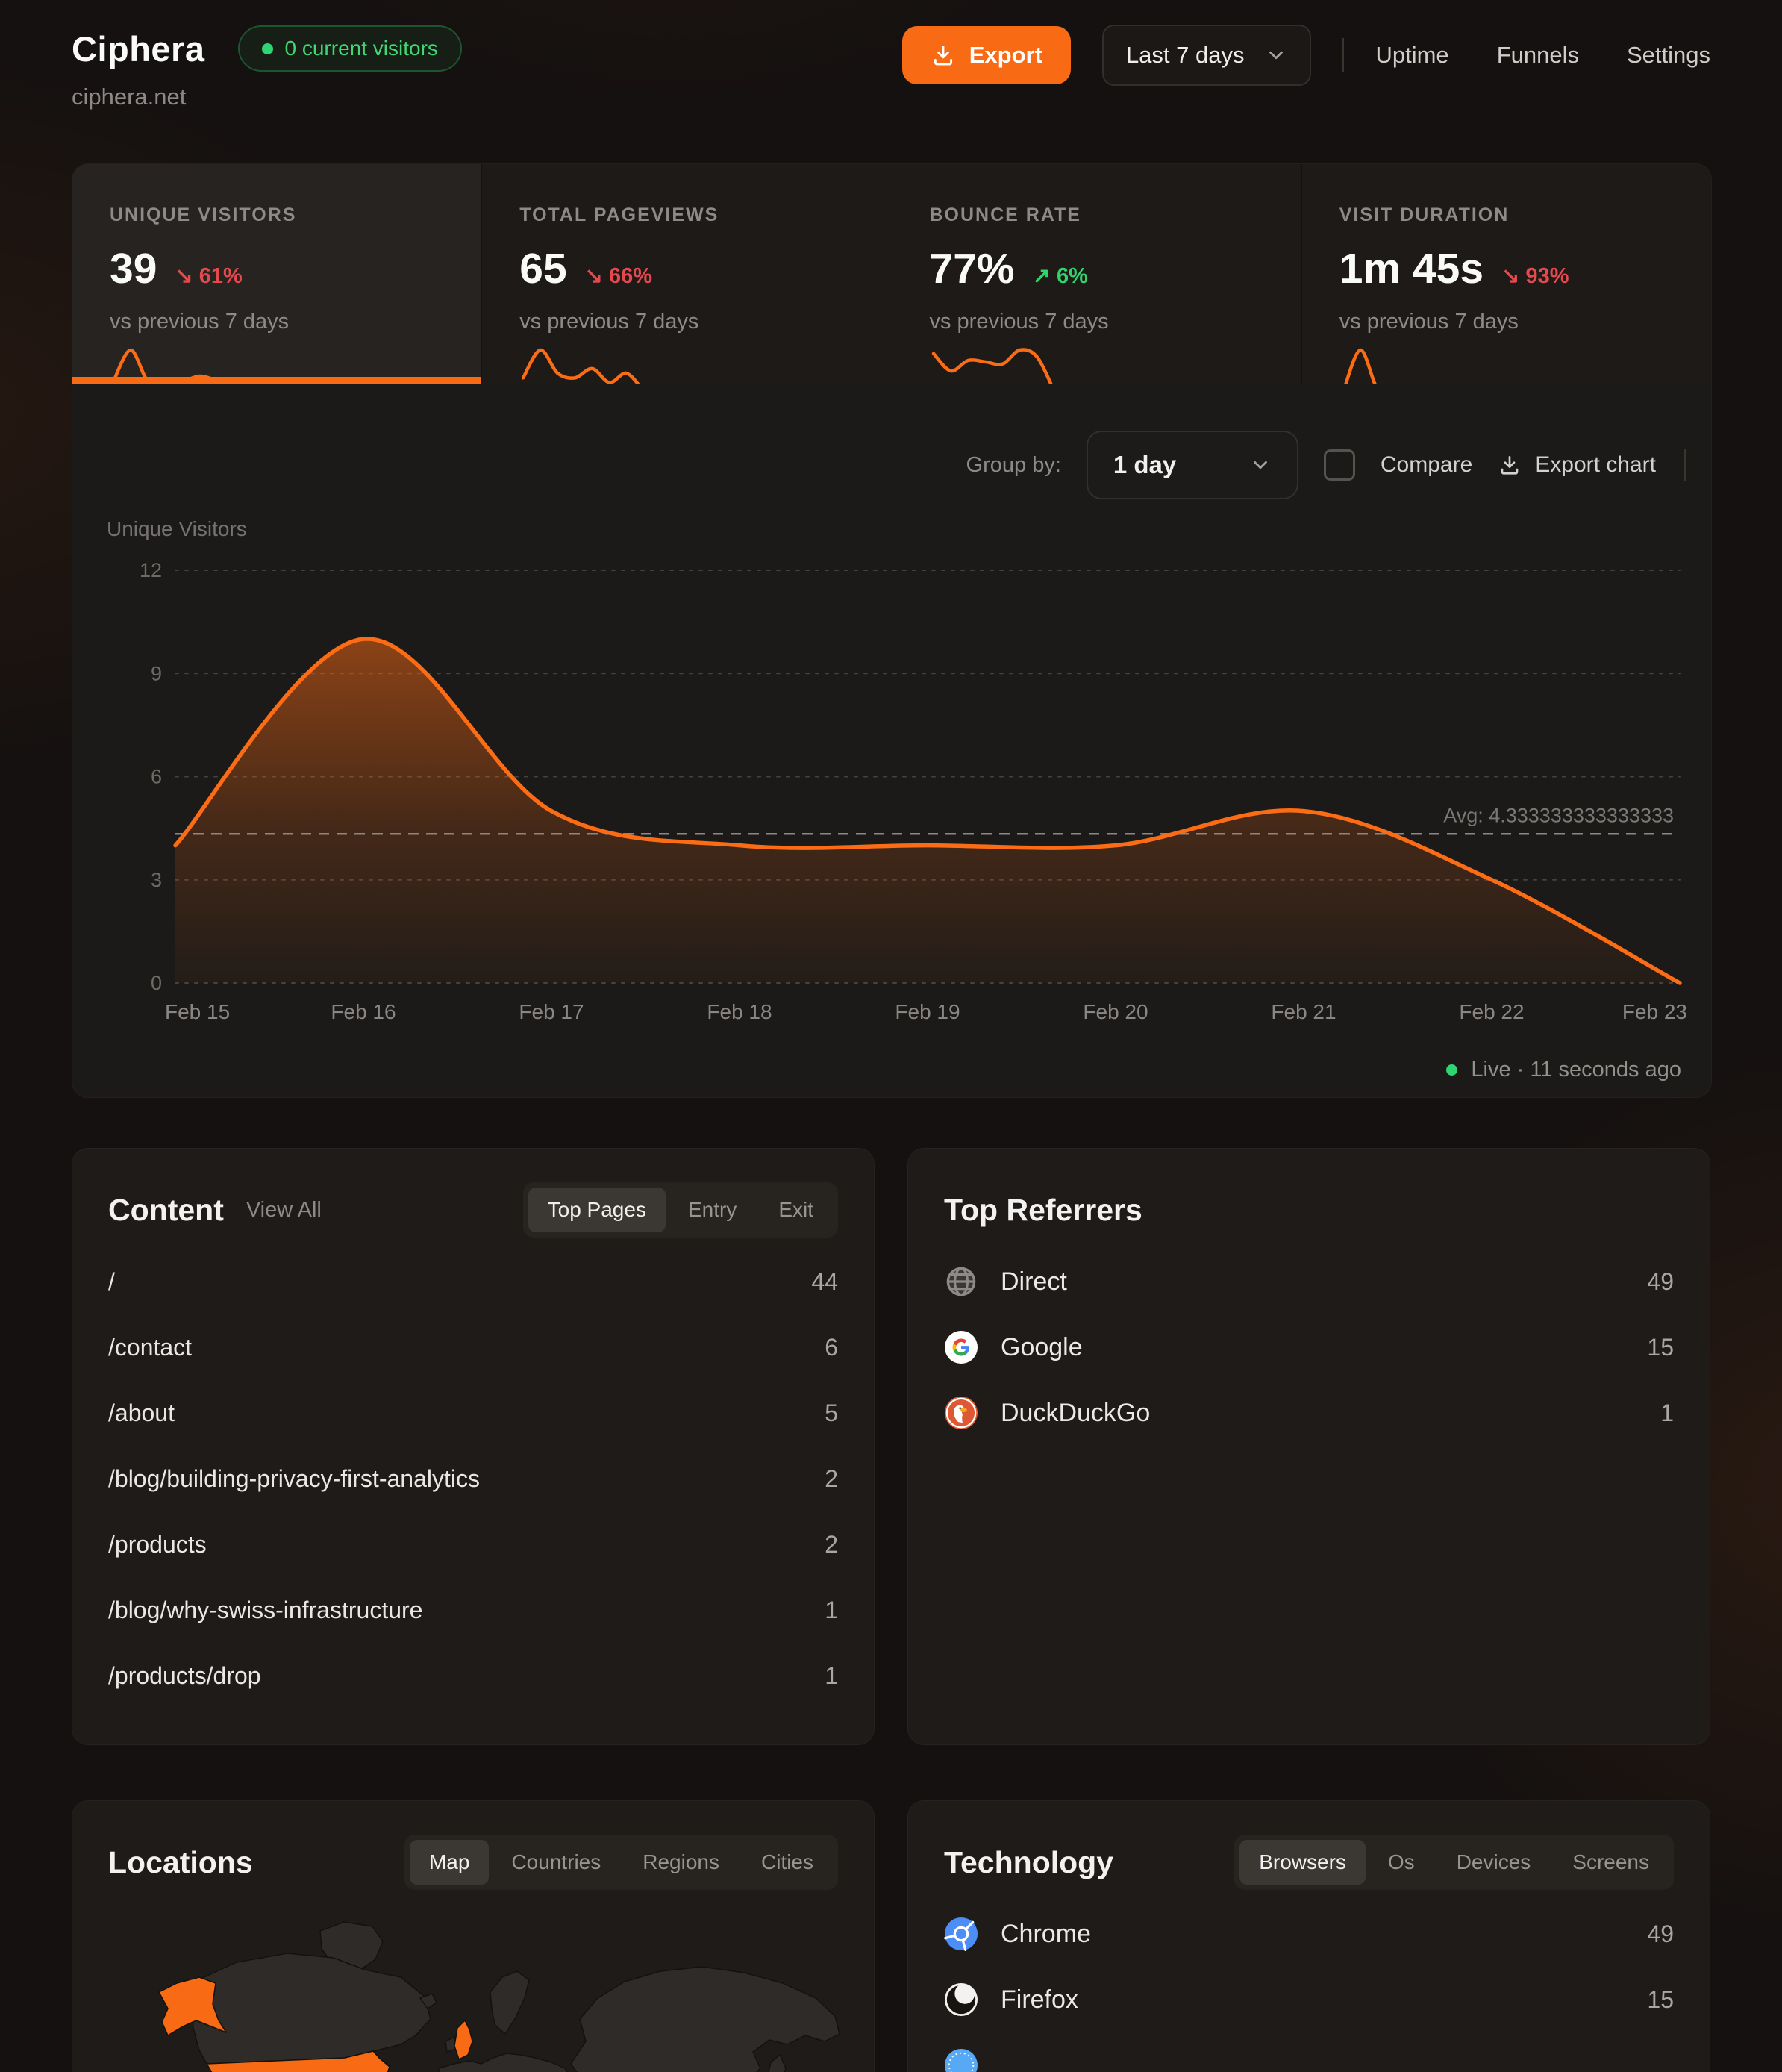 The image size is (1782, 2072). Describe the element at coordinates (619, 215) in the screenshot. I see `stat-label: TOTAL PAGEVIEWS` at that location.